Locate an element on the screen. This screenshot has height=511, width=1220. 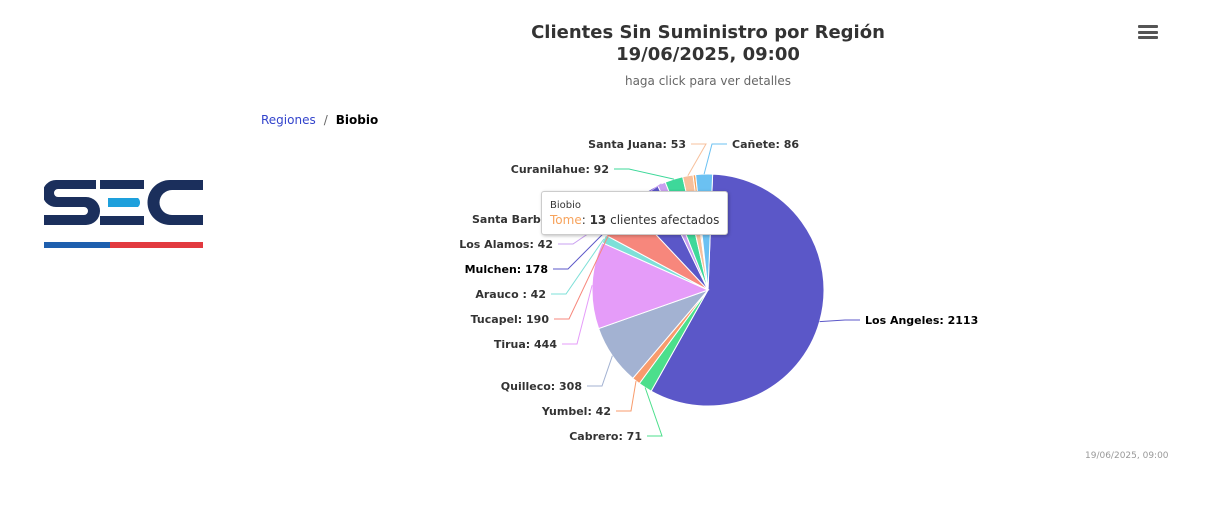
tooltip: Biobio Tome: 13 clientes afectados is located at coordinates (635, 213).